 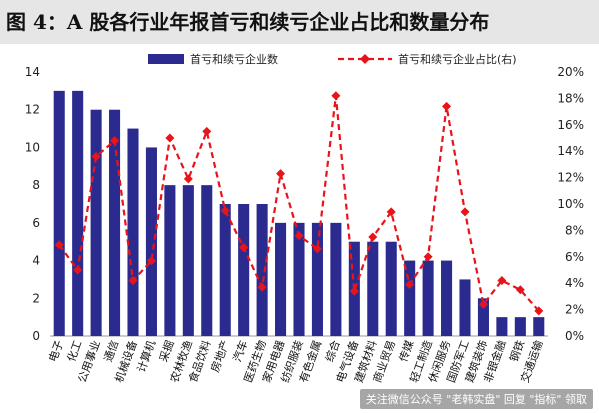 What do you see at coordinates (428, 257) in the screenshot?
I see `ratio-point-轻工制造` at bounding box center [428, 257].